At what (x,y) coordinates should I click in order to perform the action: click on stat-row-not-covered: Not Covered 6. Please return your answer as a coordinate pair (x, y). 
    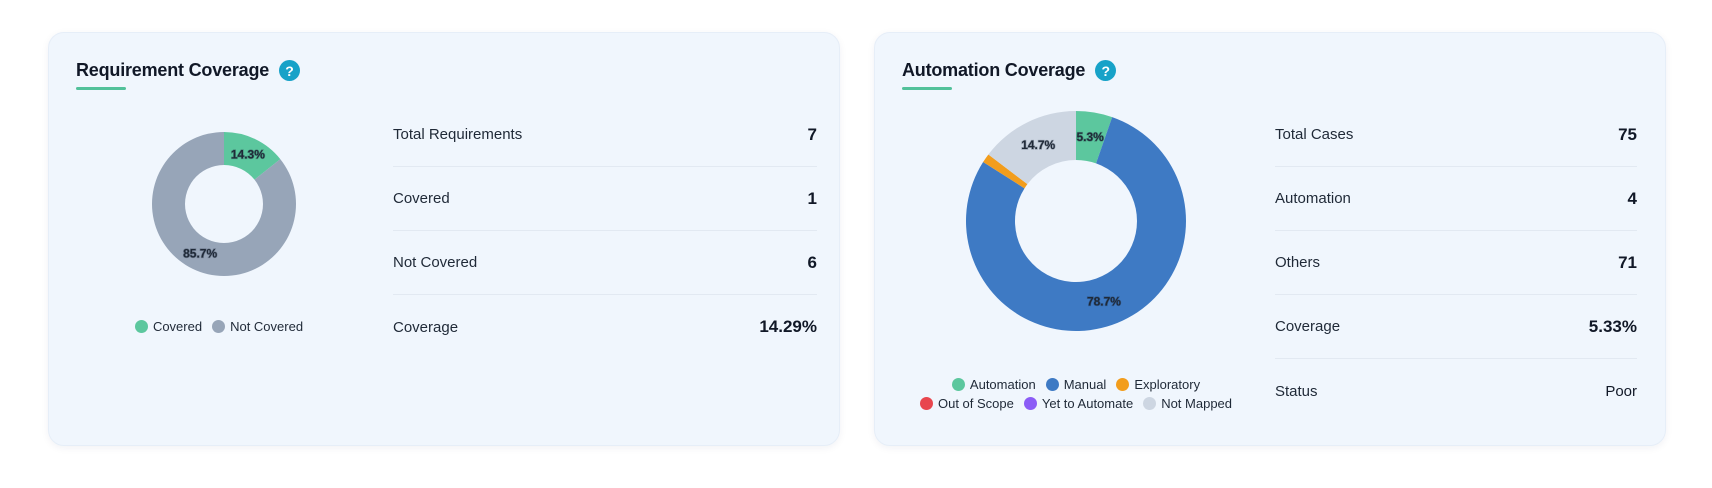
    Looking at the image, I should click on (605, 263).